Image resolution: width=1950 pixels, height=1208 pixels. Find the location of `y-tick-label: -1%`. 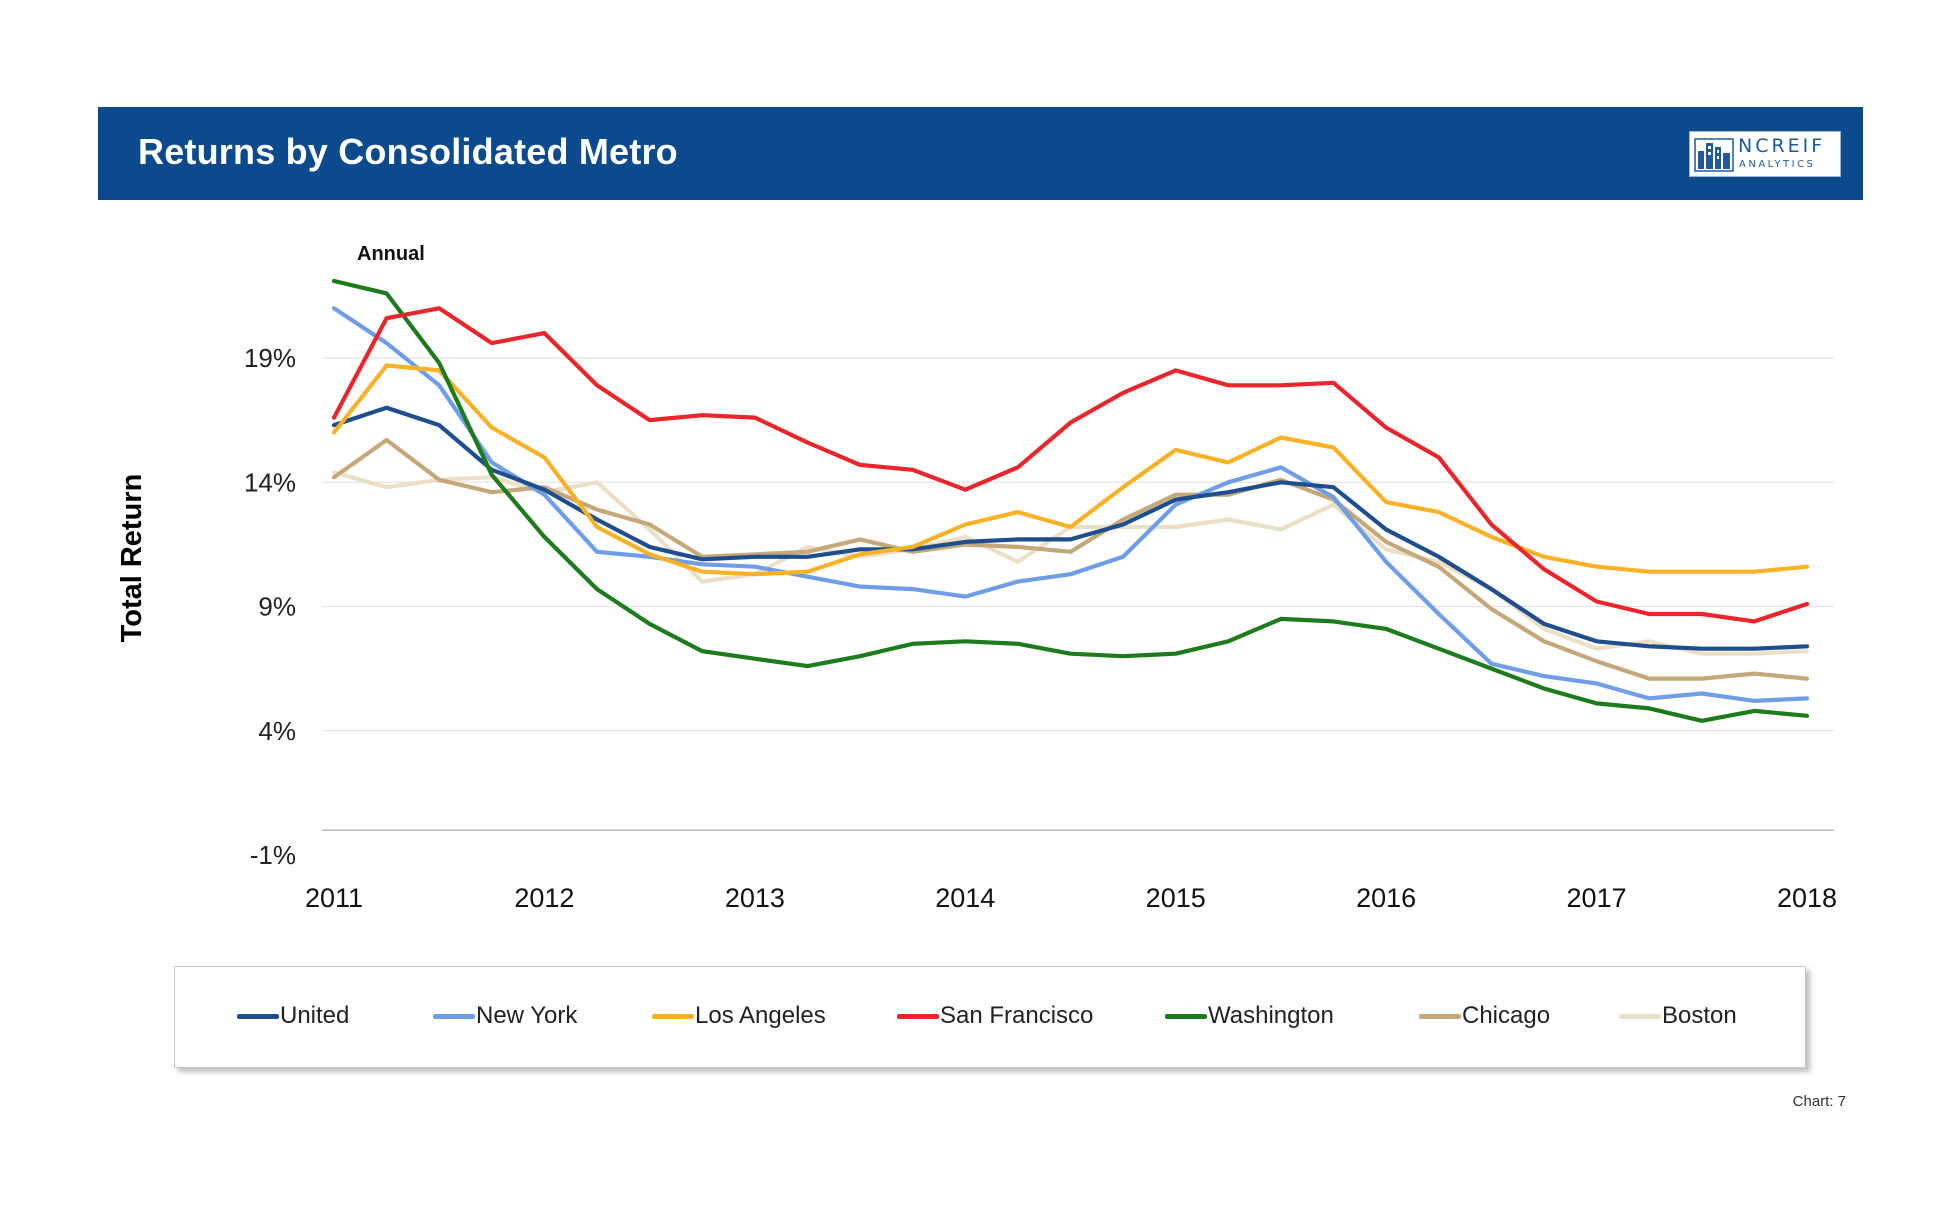

y-tick-label: -1% is located at coordinates (273, 855).